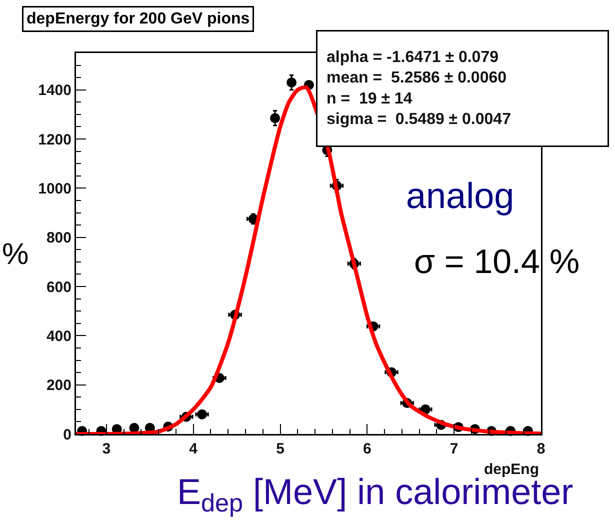 The image size is (615, 523). What do you see at coordinates (412, 57) in the screenshot?
I see `annotation: alpha = -1.6471 ± 0.079` at bounding box center [412, 57].